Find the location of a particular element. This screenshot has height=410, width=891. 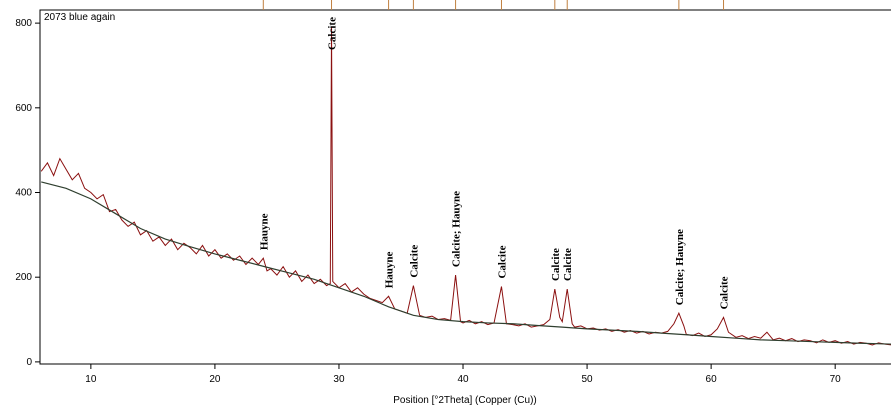

x-tick-label: 70 is located at coordinates (836, 379).